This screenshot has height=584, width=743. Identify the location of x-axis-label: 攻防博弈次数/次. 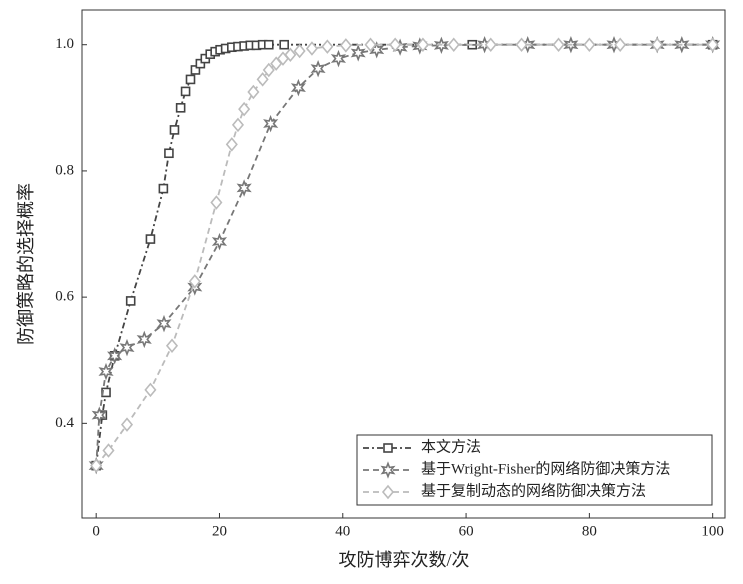
(403, 560).